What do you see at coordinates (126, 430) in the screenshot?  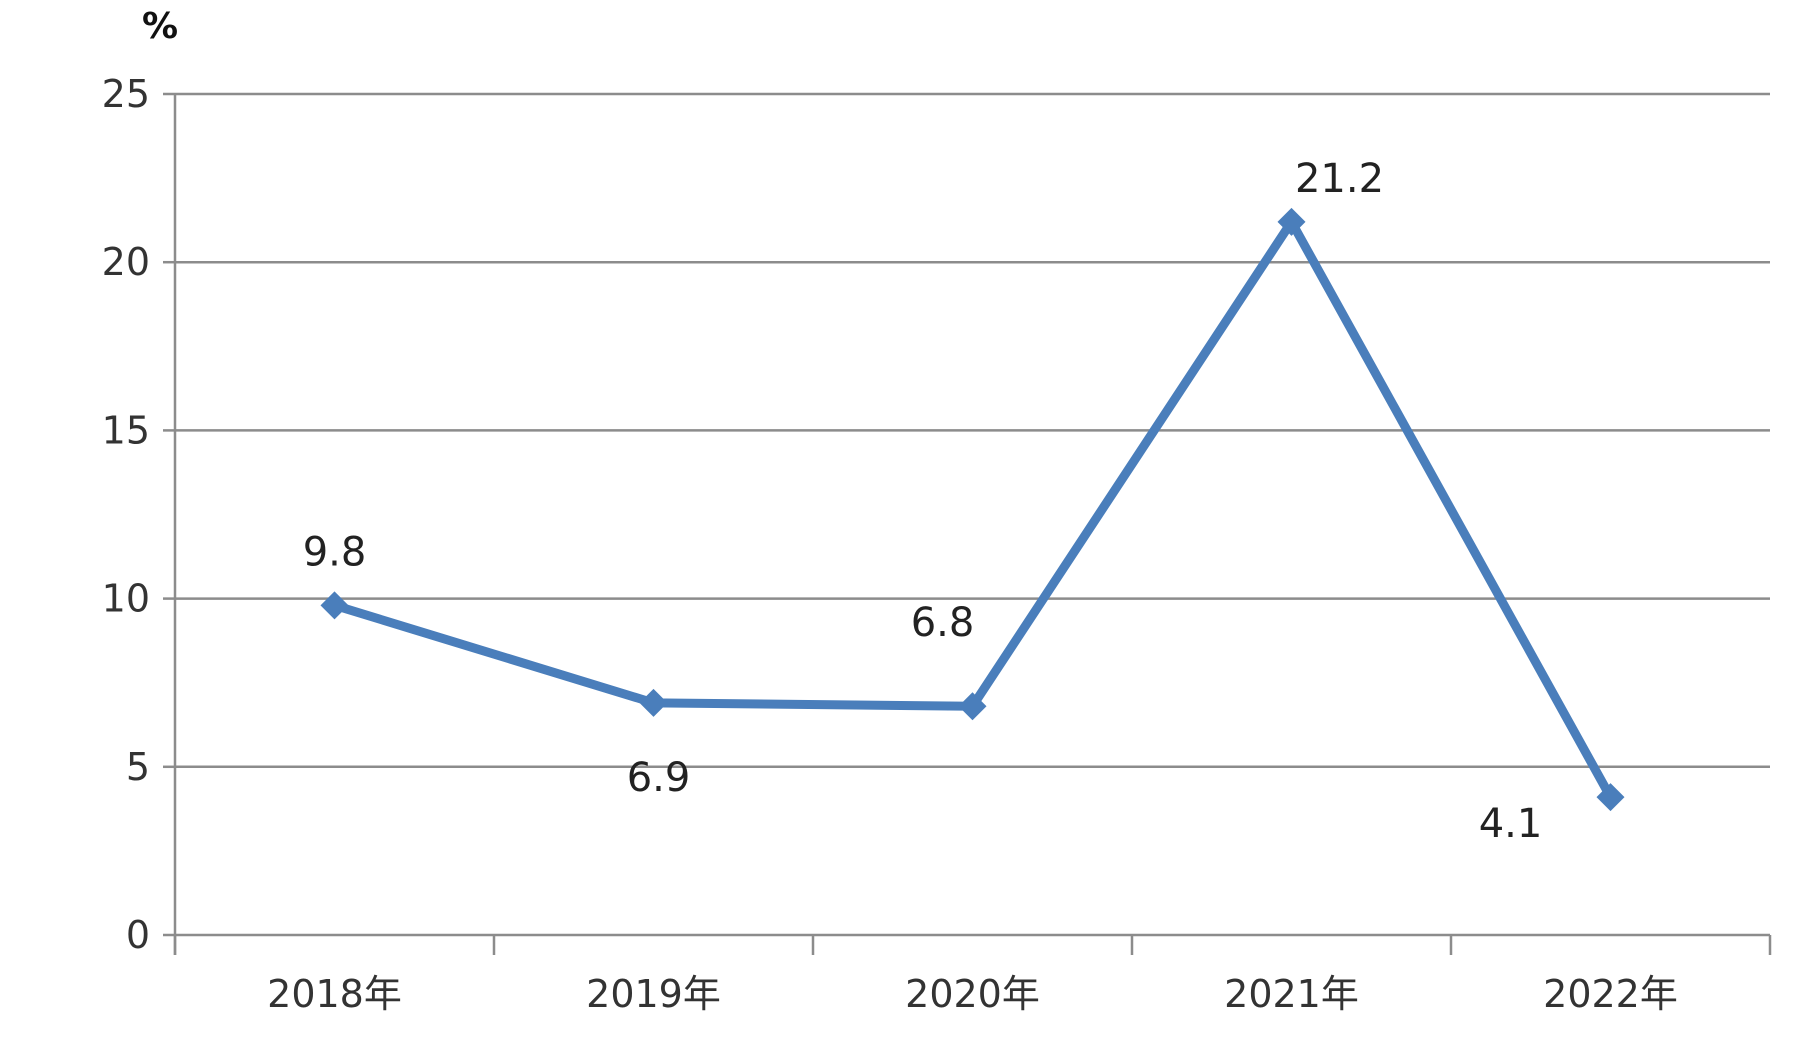 I see `y-tick-label: 15` at bounding box center [126, 430].